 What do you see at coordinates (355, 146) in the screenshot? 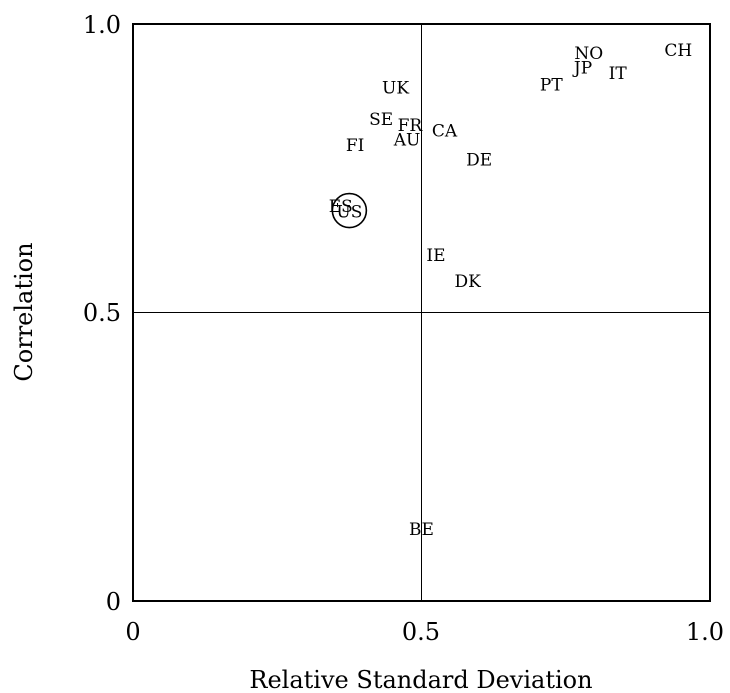
I see `point-label-fi: FI` at bounding box center [355, 146].